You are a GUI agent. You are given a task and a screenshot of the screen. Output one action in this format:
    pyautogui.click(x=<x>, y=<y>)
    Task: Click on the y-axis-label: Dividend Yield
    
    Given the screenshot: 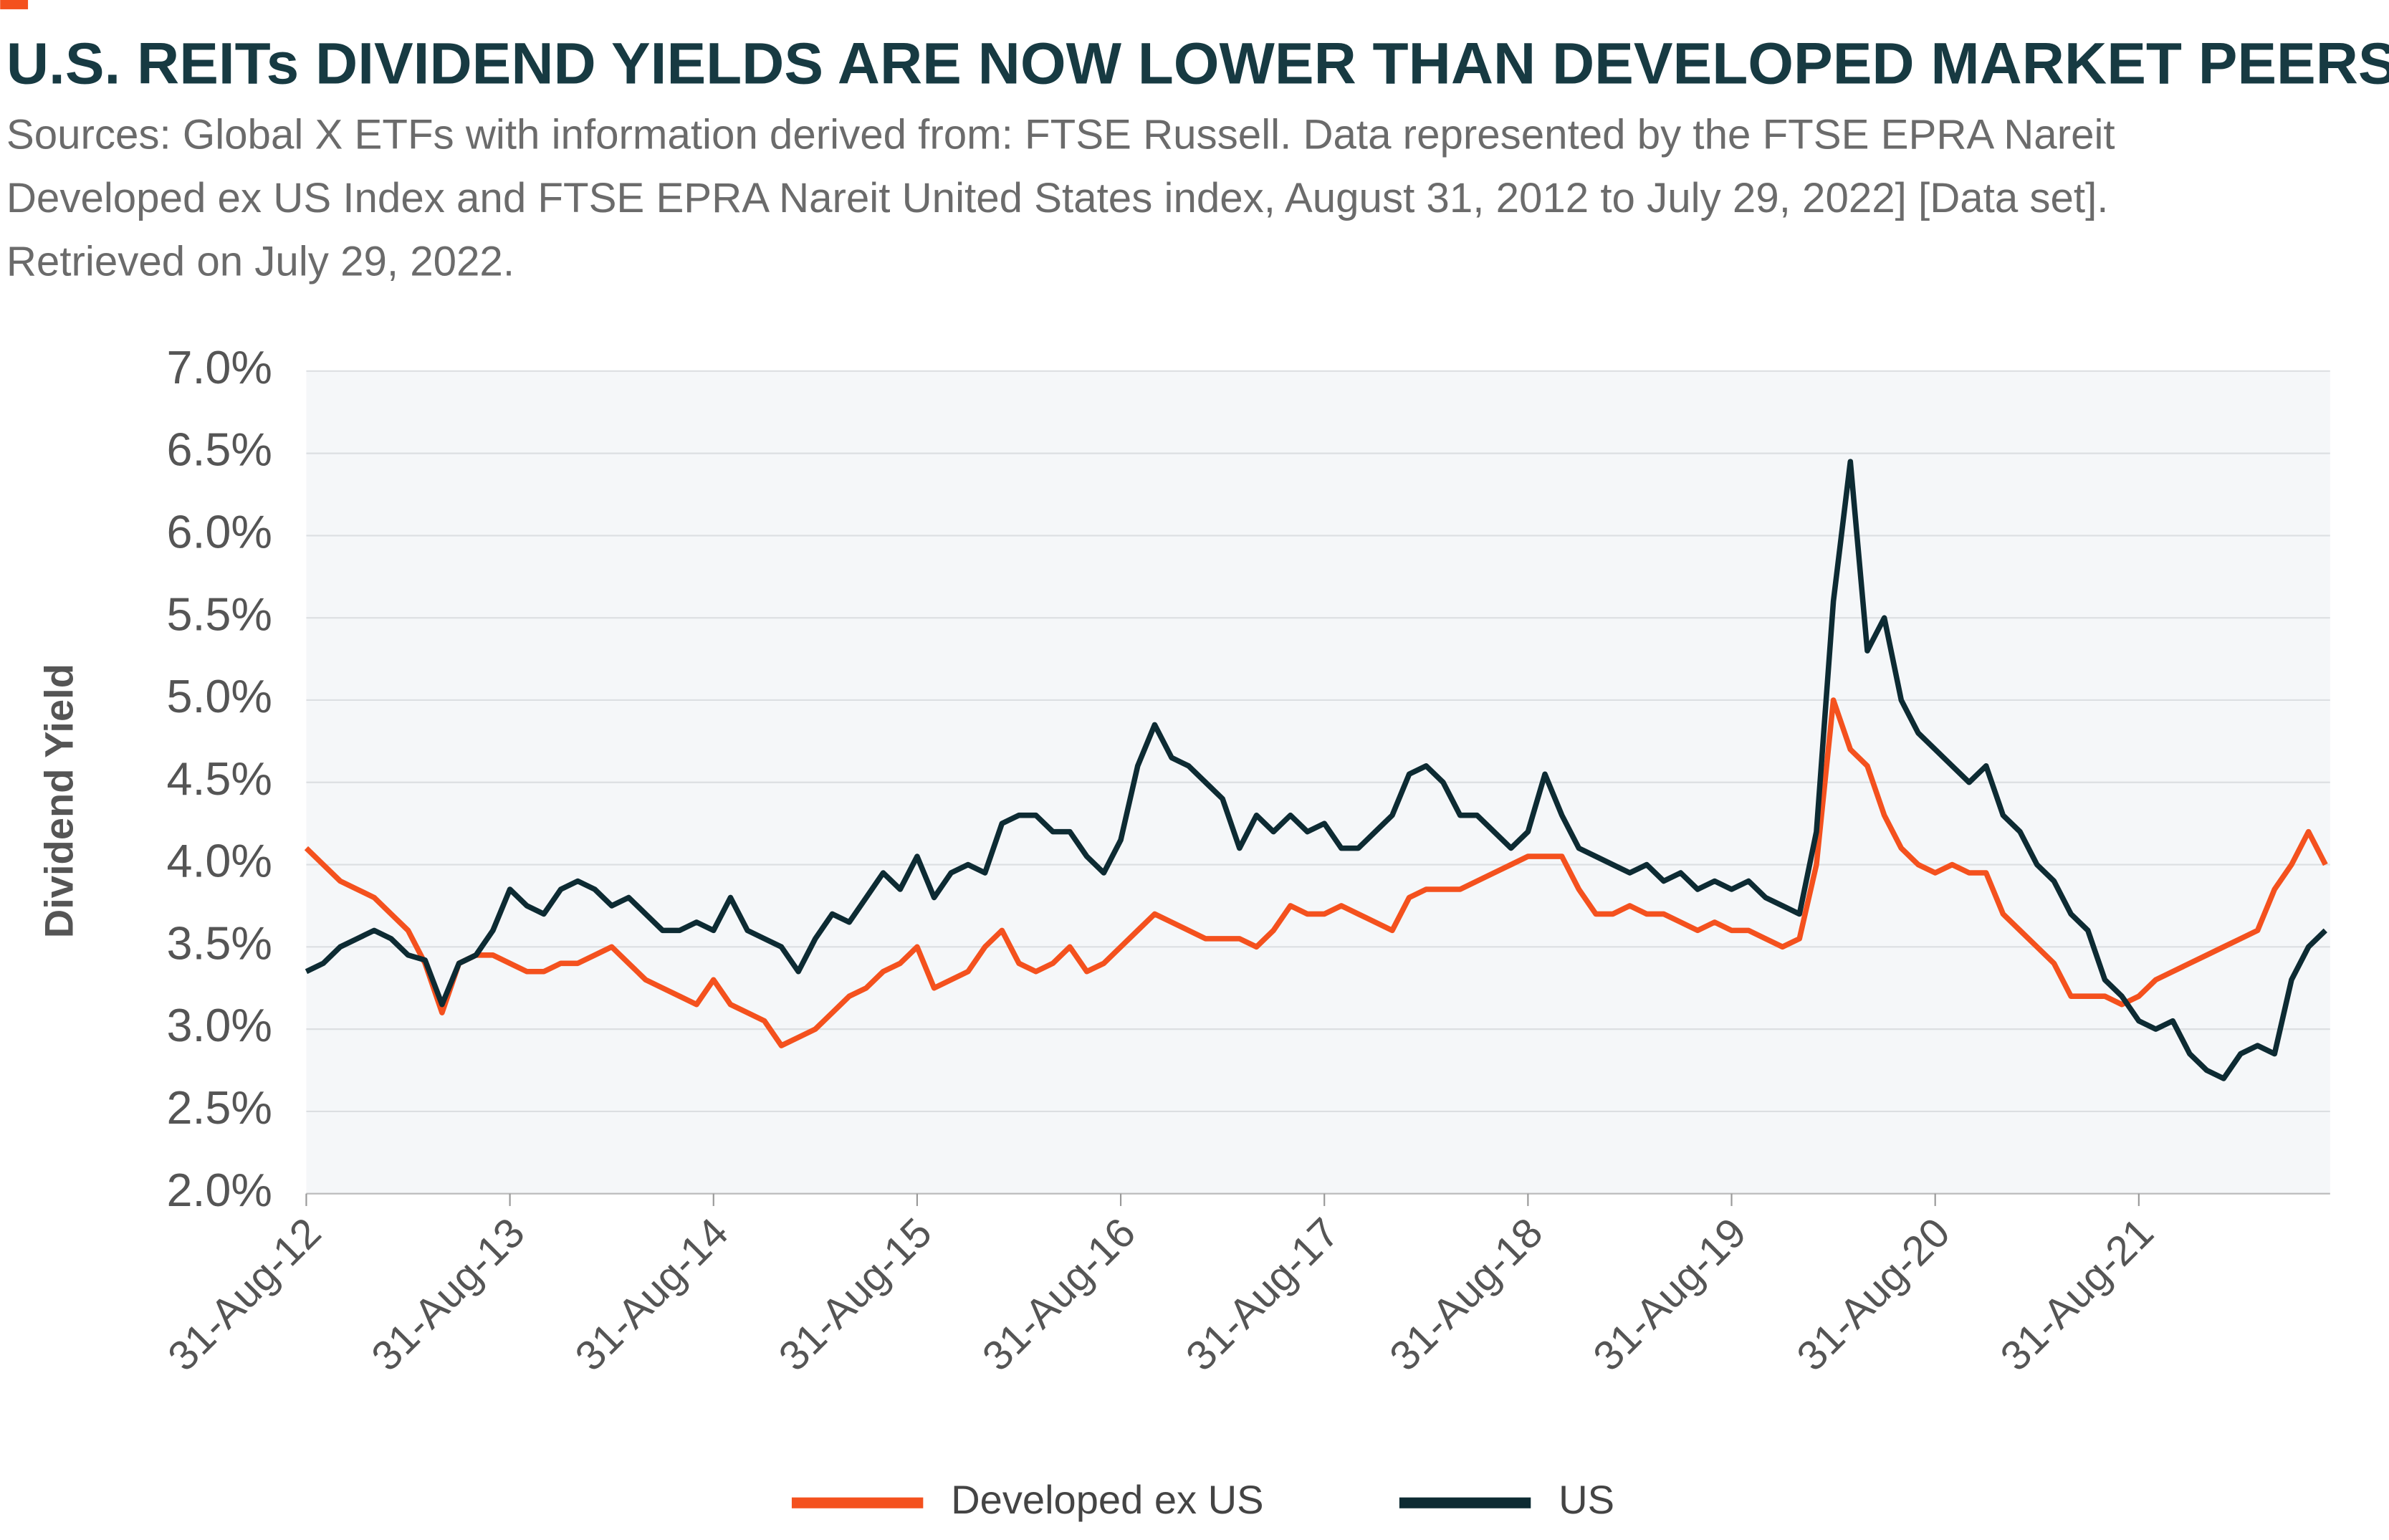 What is the action you would take?
    pyautogui.click(x=58, y=801)
    